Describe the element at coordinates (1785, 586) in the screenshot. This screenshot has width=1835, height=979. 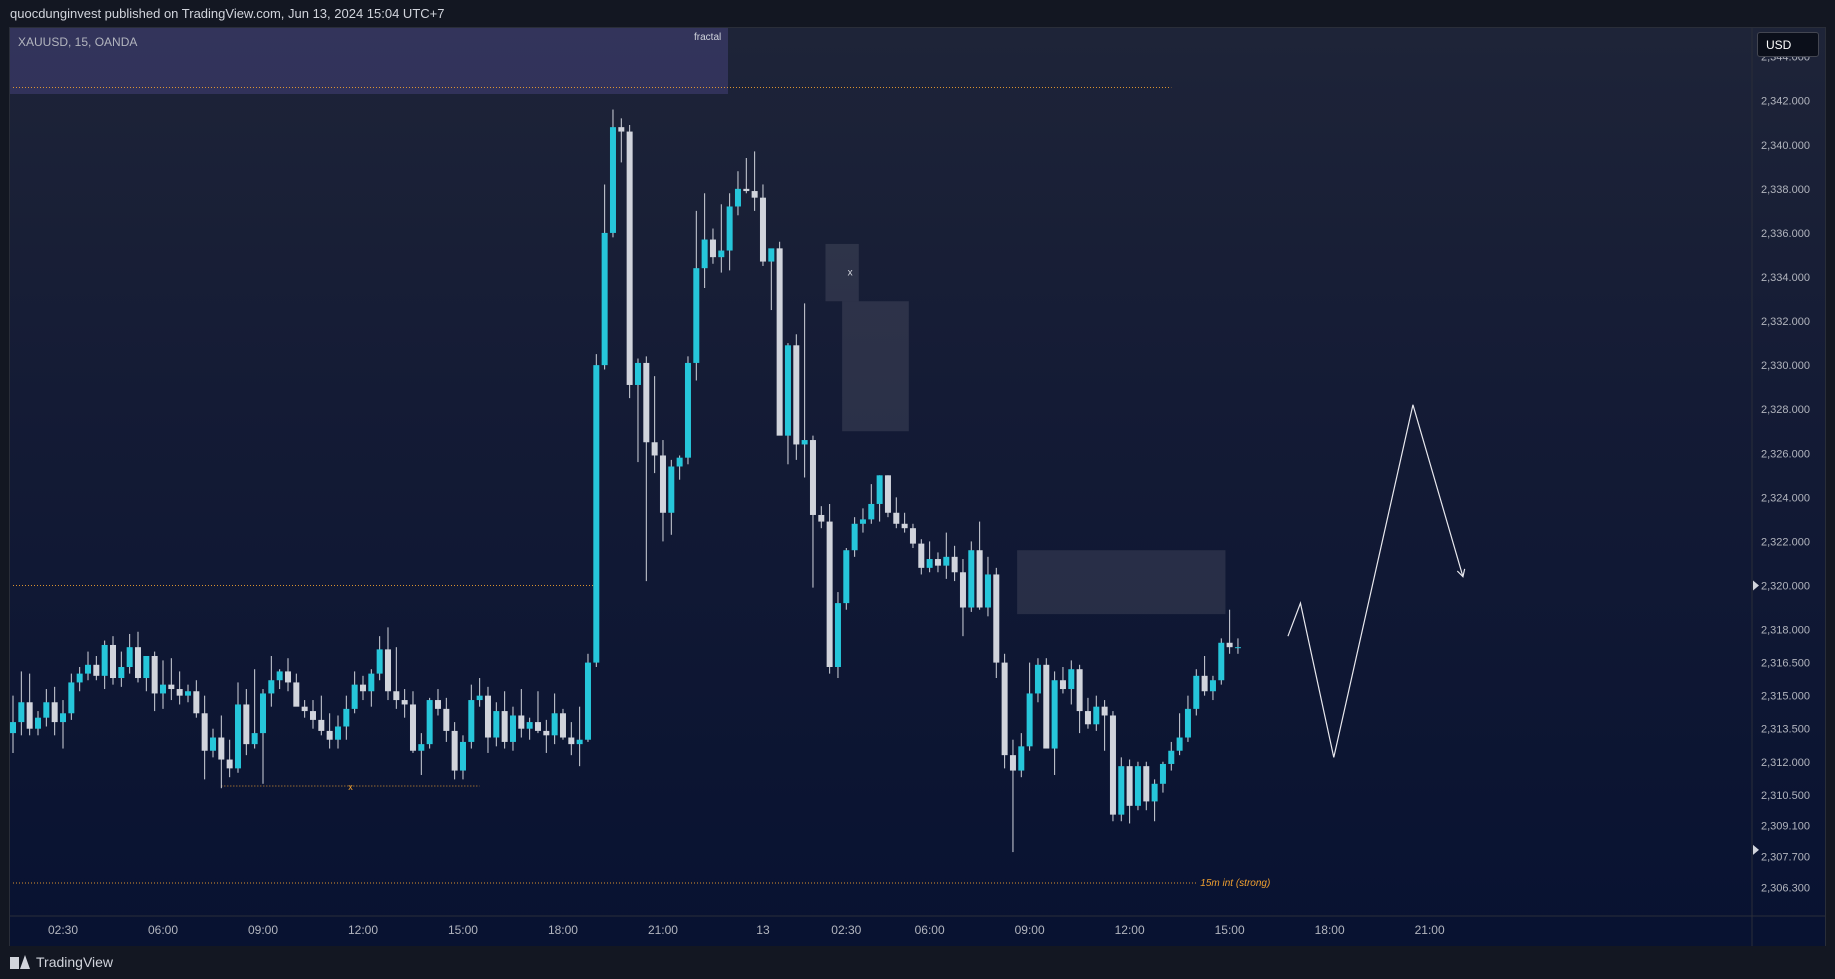
I see `y-tick-label-12: 2,320.000` at that location.